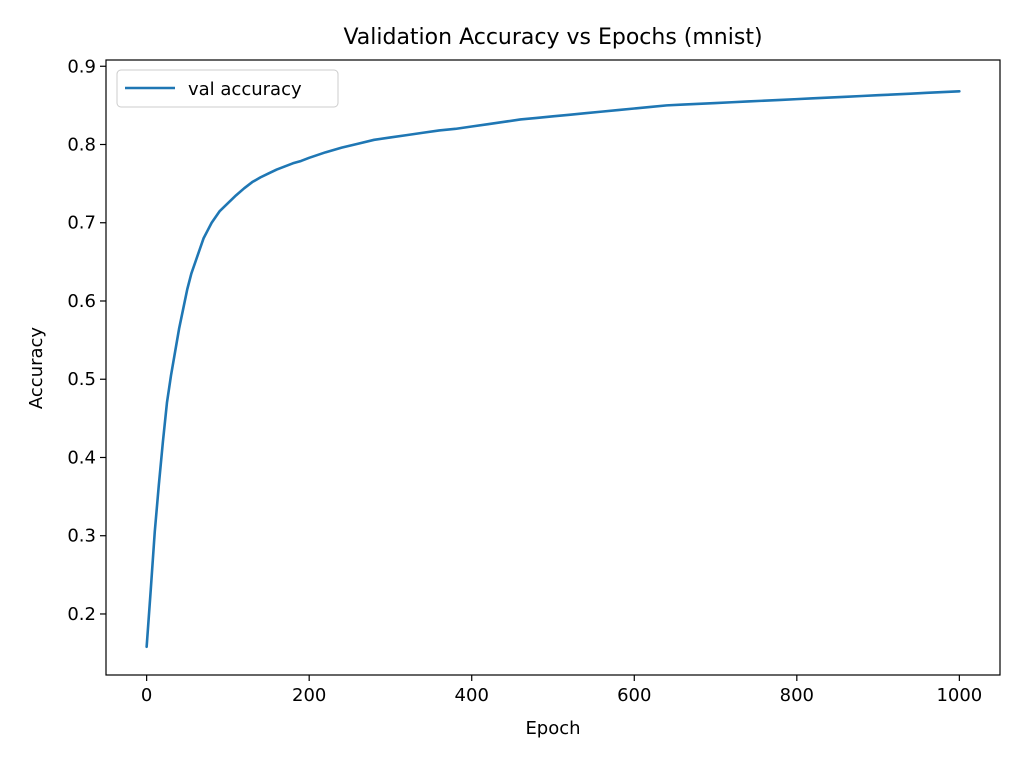 The image size is (1024, 768). I want to click on x-tick-label: 800, so click(797, 695).